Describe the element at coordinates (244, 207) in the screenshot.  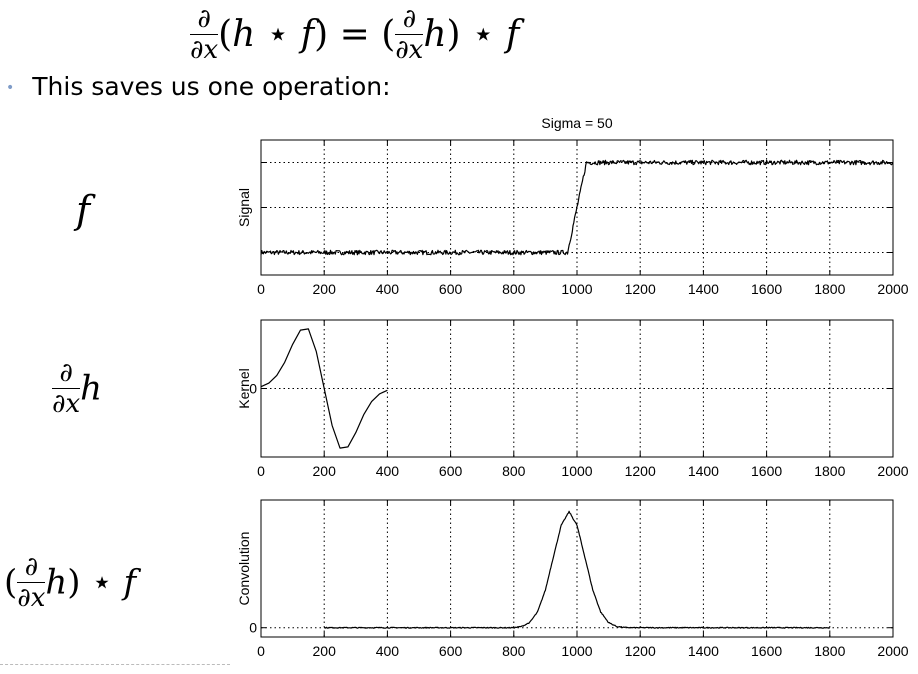
I see `y-axis-label: Signal` at that location.